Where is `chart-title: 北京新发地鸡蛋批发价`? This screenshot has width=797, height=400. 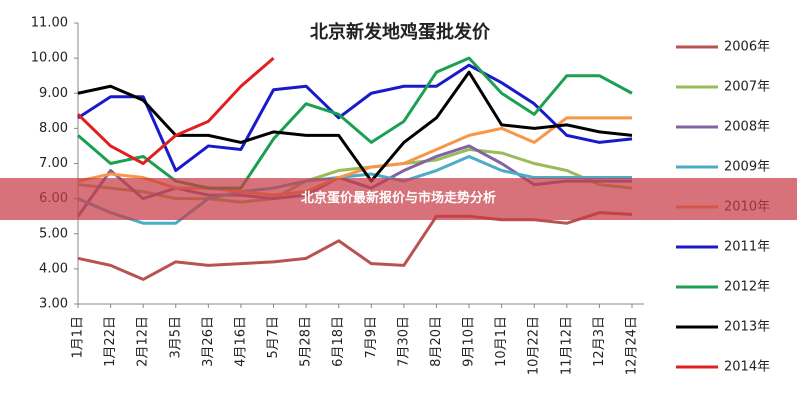 chart-title: 北京新发地鸡蛋批发价 is located at coordinates (400, 32).